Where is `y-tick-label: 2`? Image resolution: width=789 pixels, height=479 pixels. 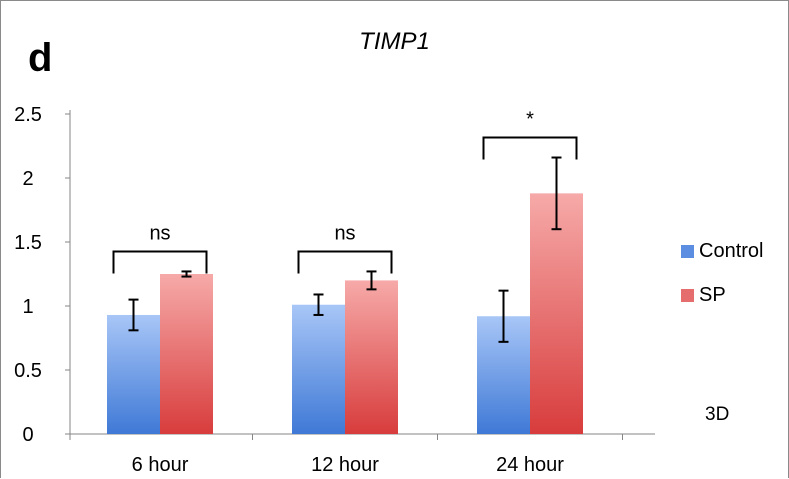
y-tick-label: 2 is located at coordinates (27, 179).